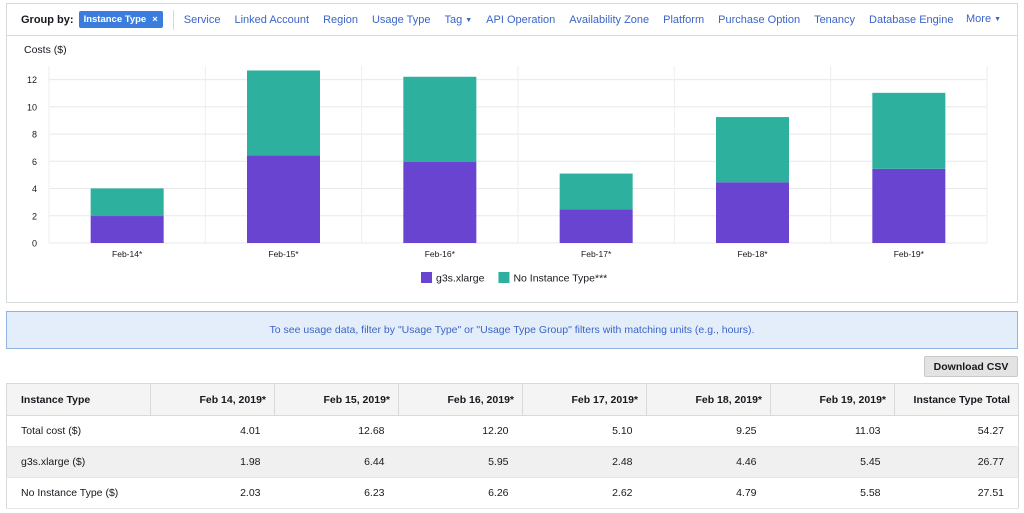  Describe the element at coordinates (708, 493) in the screenshot. I see `table-cell: 4.79` at that location.